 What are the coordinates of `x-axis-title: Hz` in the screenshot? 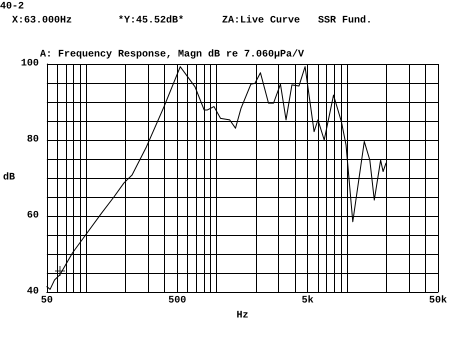 It's located at (242, 316).